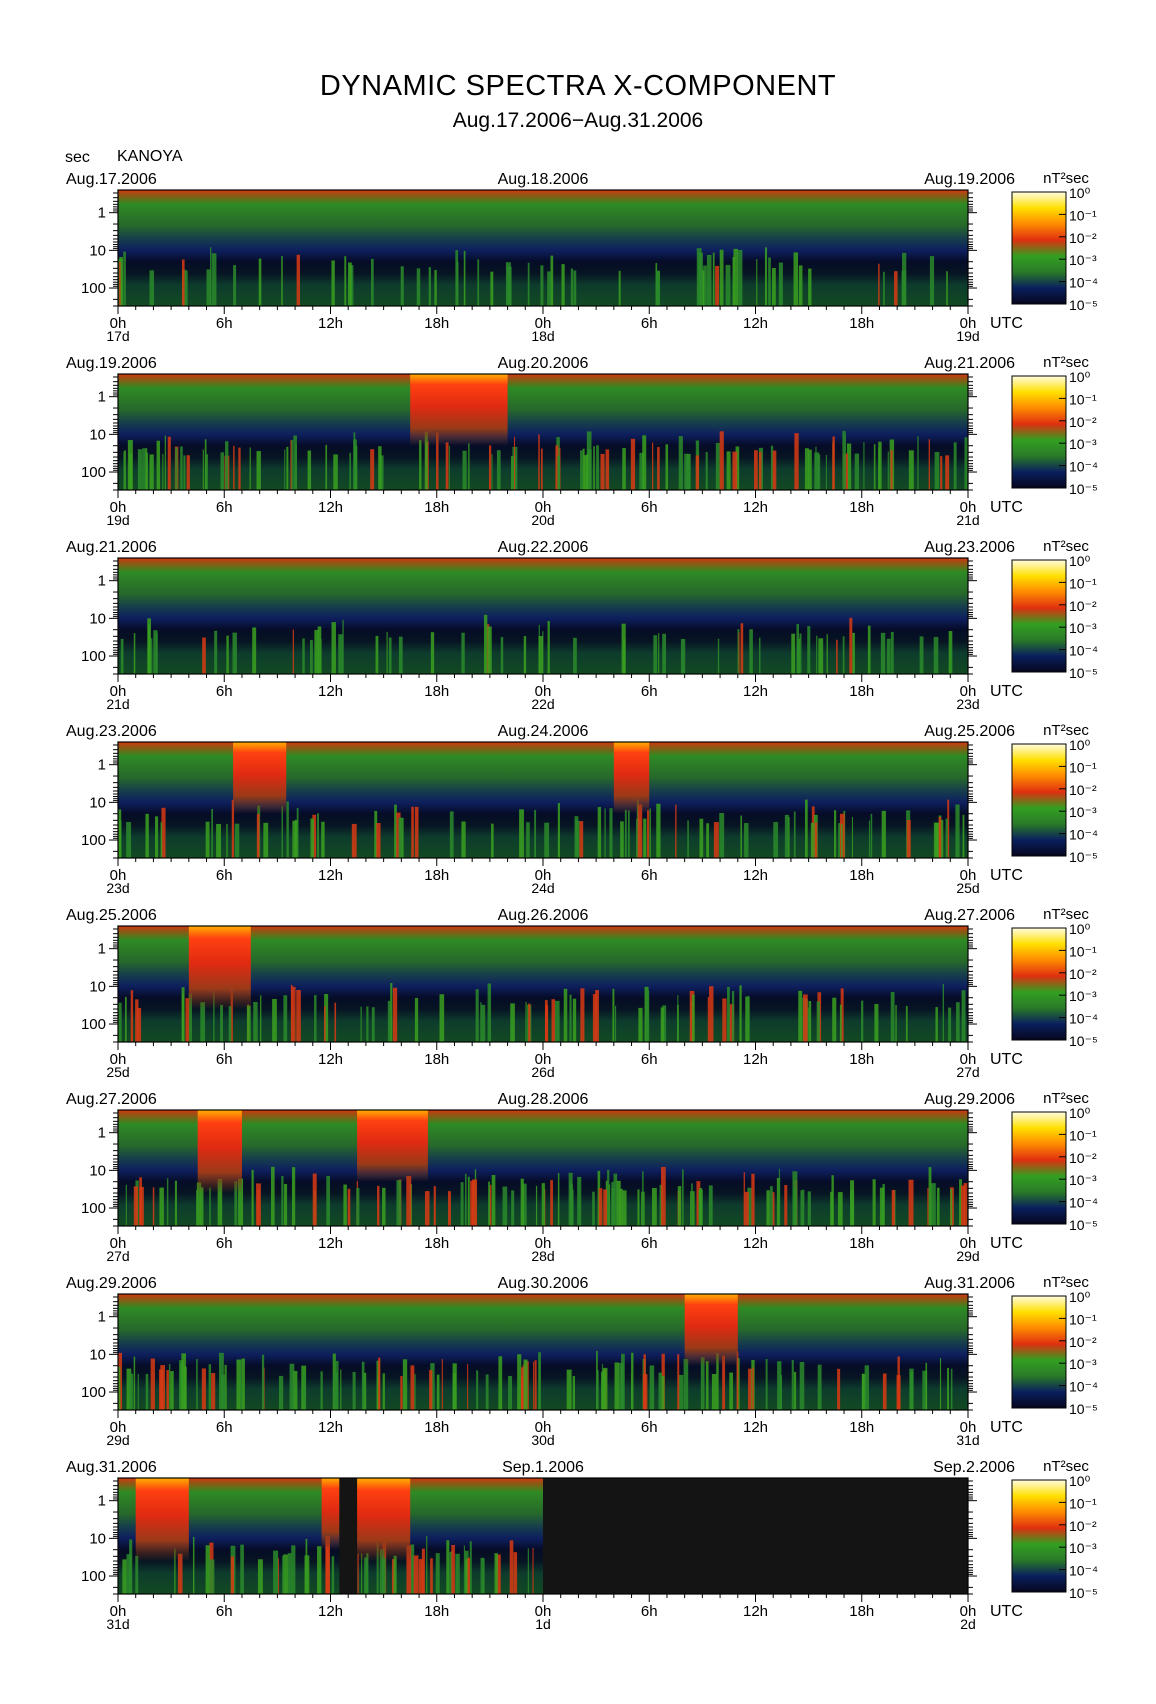  Describe the element at coordinates (1006, 1611) in the screenshot. I see `x-axis-label: UTC` at that location.